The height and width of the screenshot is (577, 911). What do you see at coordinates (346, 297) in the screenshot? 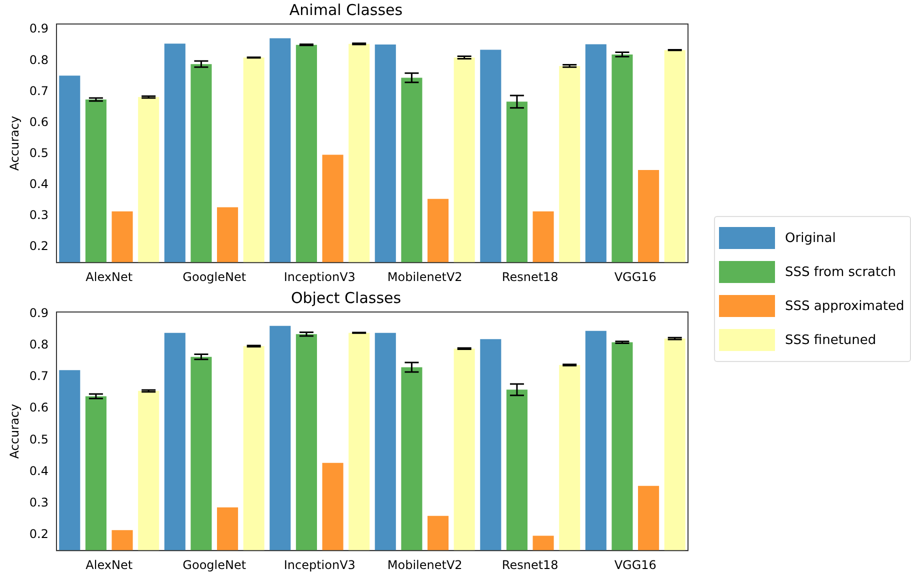
I see `chart-title: Object Classes` at bounding box center [346, 297].